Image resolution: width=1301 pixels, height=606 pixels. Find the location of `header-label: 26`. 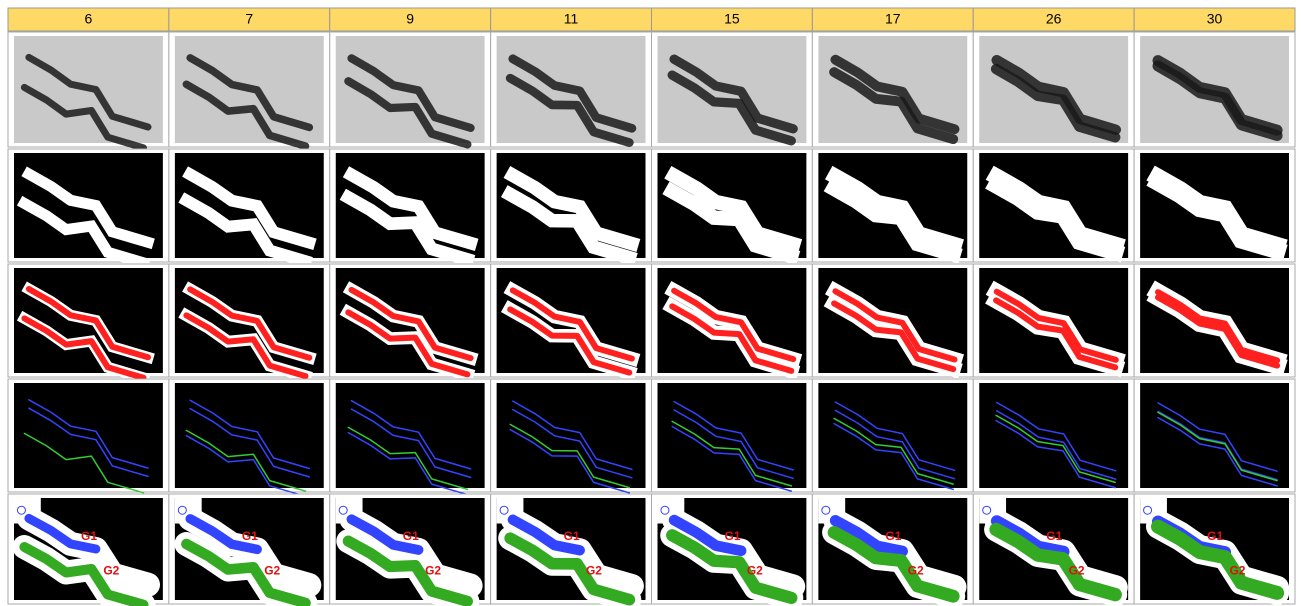

header-label: 26 is located at coordinates (1054, 19).